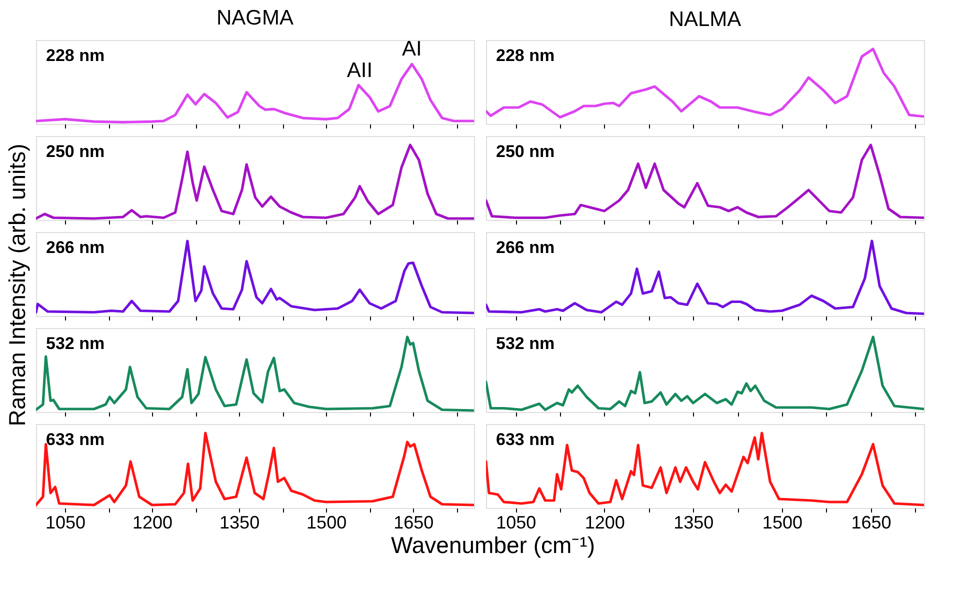 The height and width of the screenshot is (590, 979). I want to click on chart-title: NAGMA, so click(255, 18).